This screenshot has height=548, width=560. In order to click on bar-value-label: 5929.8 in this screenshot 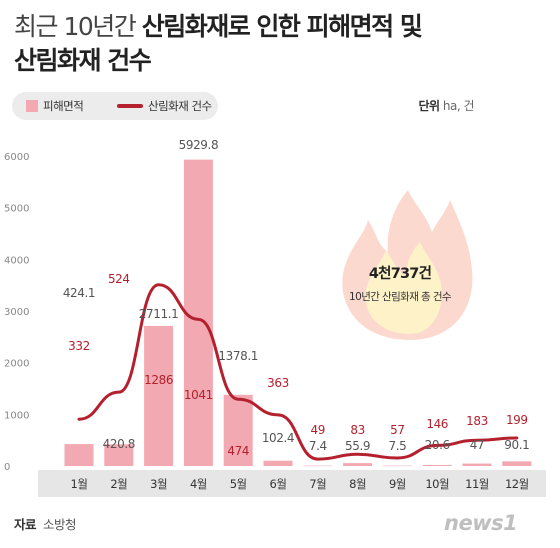, I will do `click(199, 145)`.